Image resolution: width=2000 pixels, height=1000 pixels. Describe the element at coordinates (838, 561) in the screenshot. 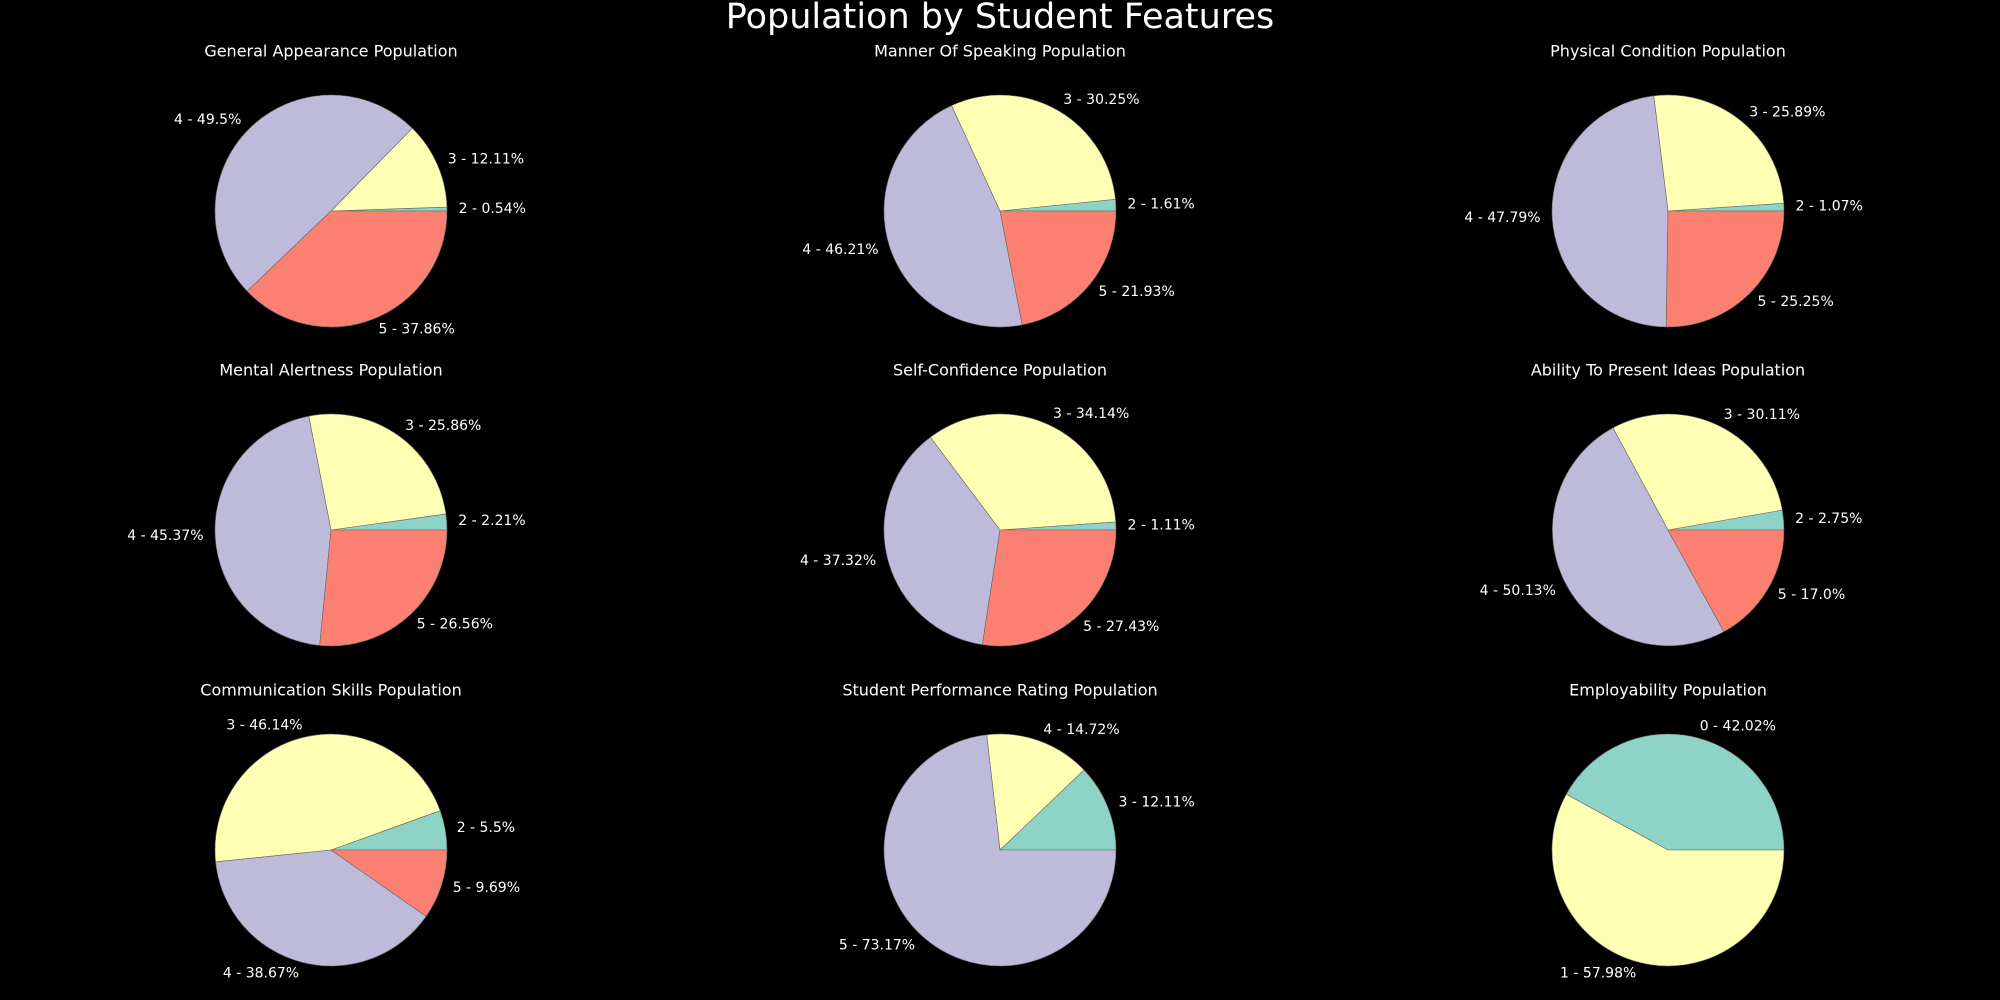

I see `pie-slice-label: 4 - 37.32%` at that location.